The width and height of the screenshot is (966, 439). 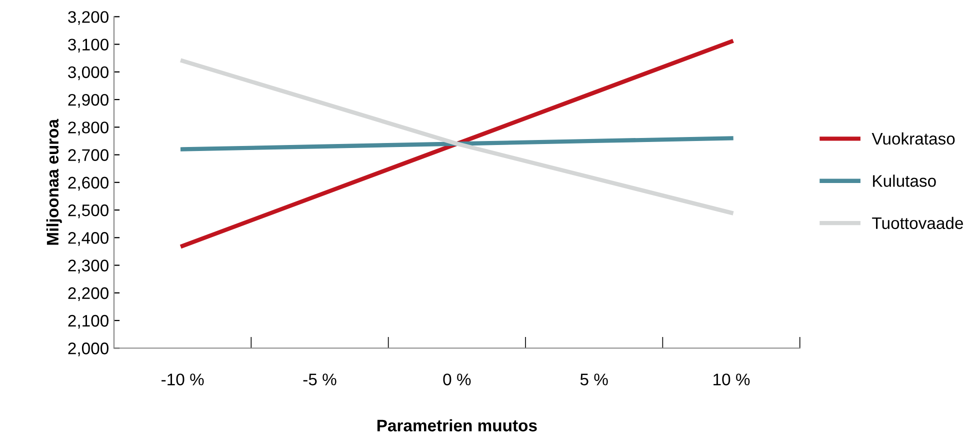 What do you see at coordinates (594, 380) in the screenshot?
I see `x-tick-label: 5 %` at bounding box center [594, 380].